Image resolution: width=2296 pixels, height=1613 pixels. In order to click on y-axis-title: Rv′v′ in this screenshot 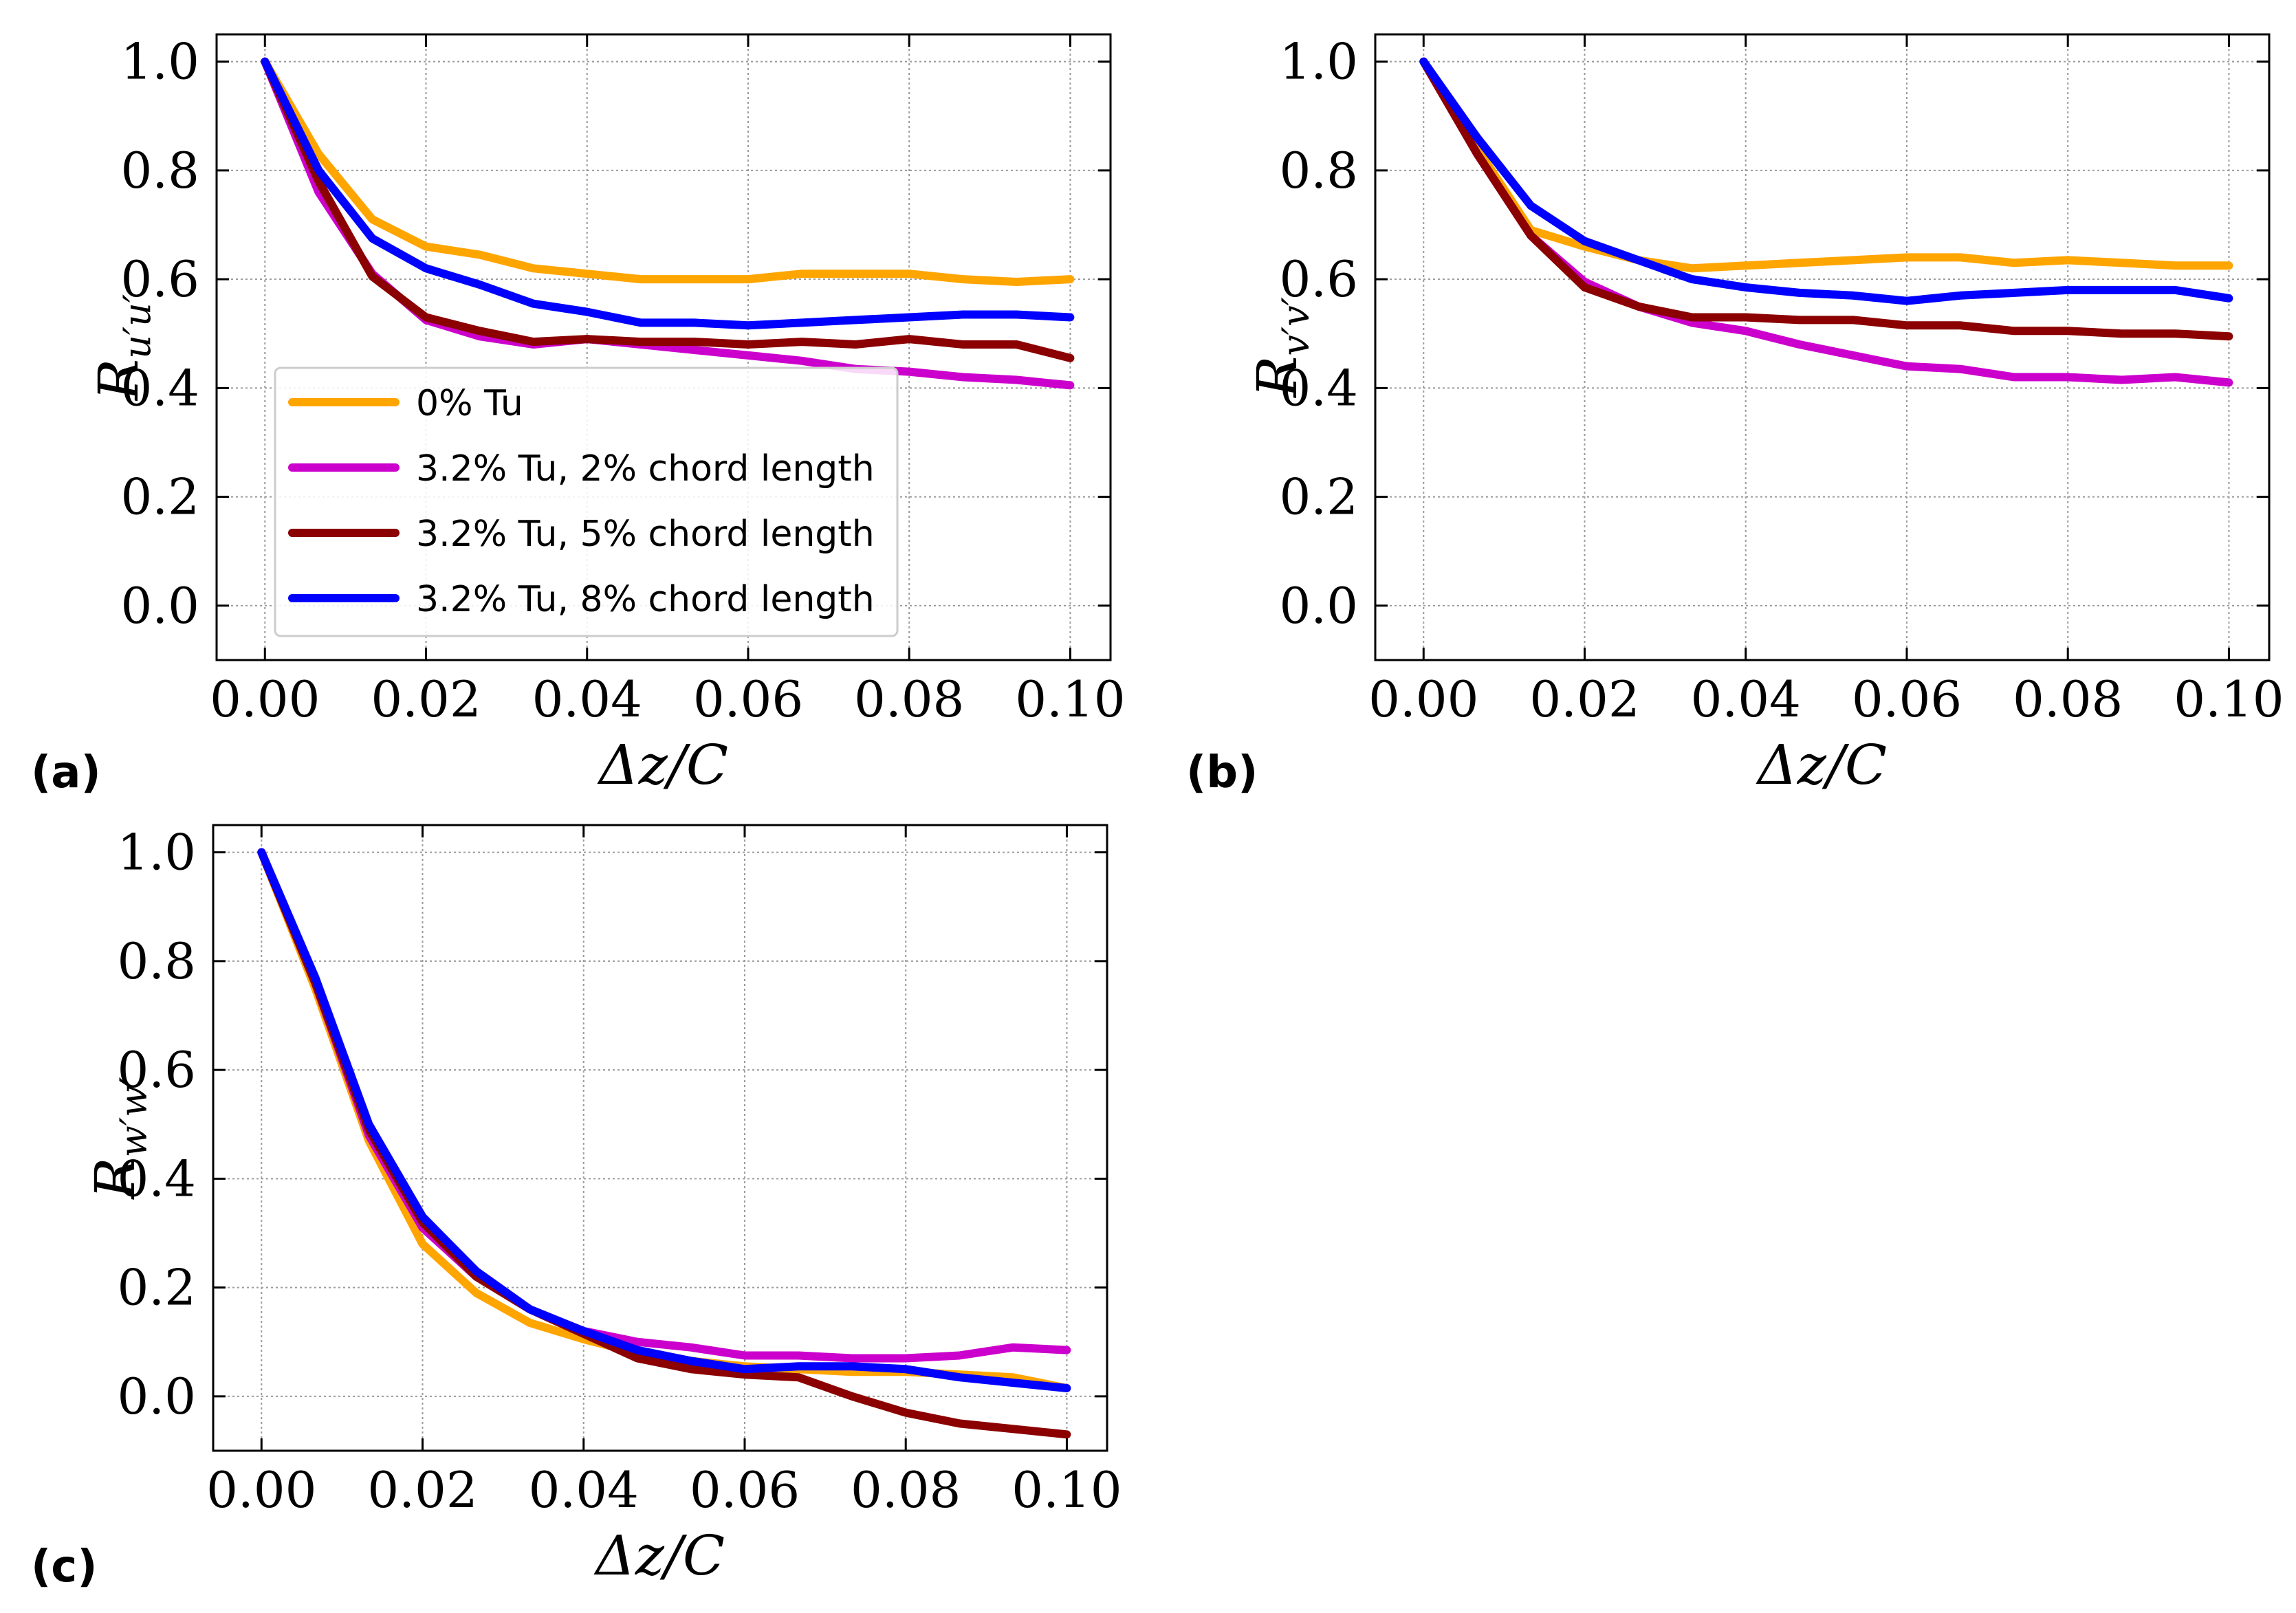, I will do `click(1281, 348)`.